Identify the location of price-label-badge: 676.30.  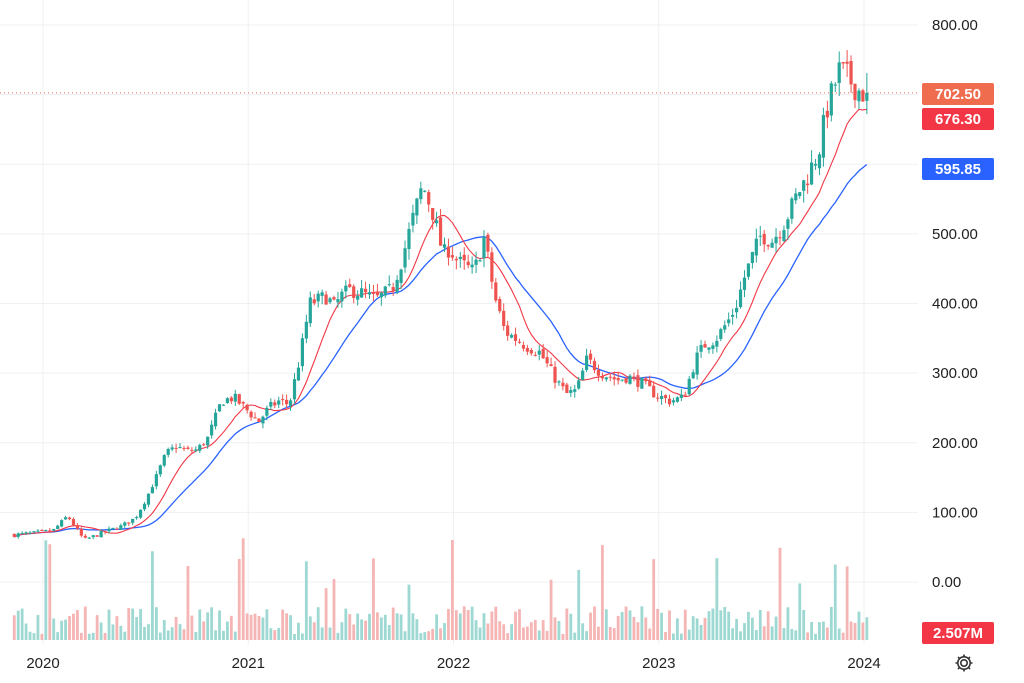
(958, 119).